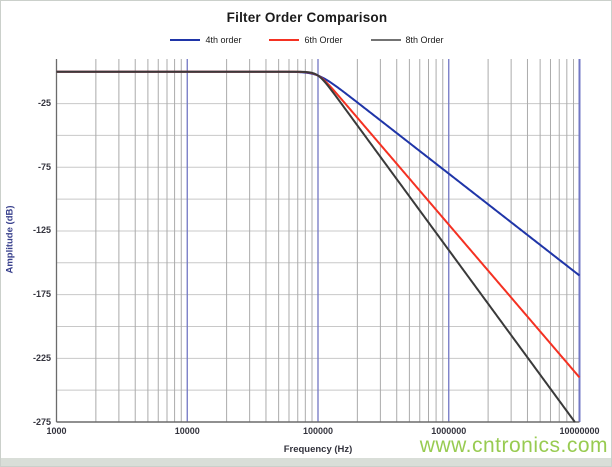 This screenshot has width=612, height=467. What do you see at coordinates (513, 445) in the screenshot?
I see `watermark-text: www.cntronics.com` at bounding box center [513, 445].